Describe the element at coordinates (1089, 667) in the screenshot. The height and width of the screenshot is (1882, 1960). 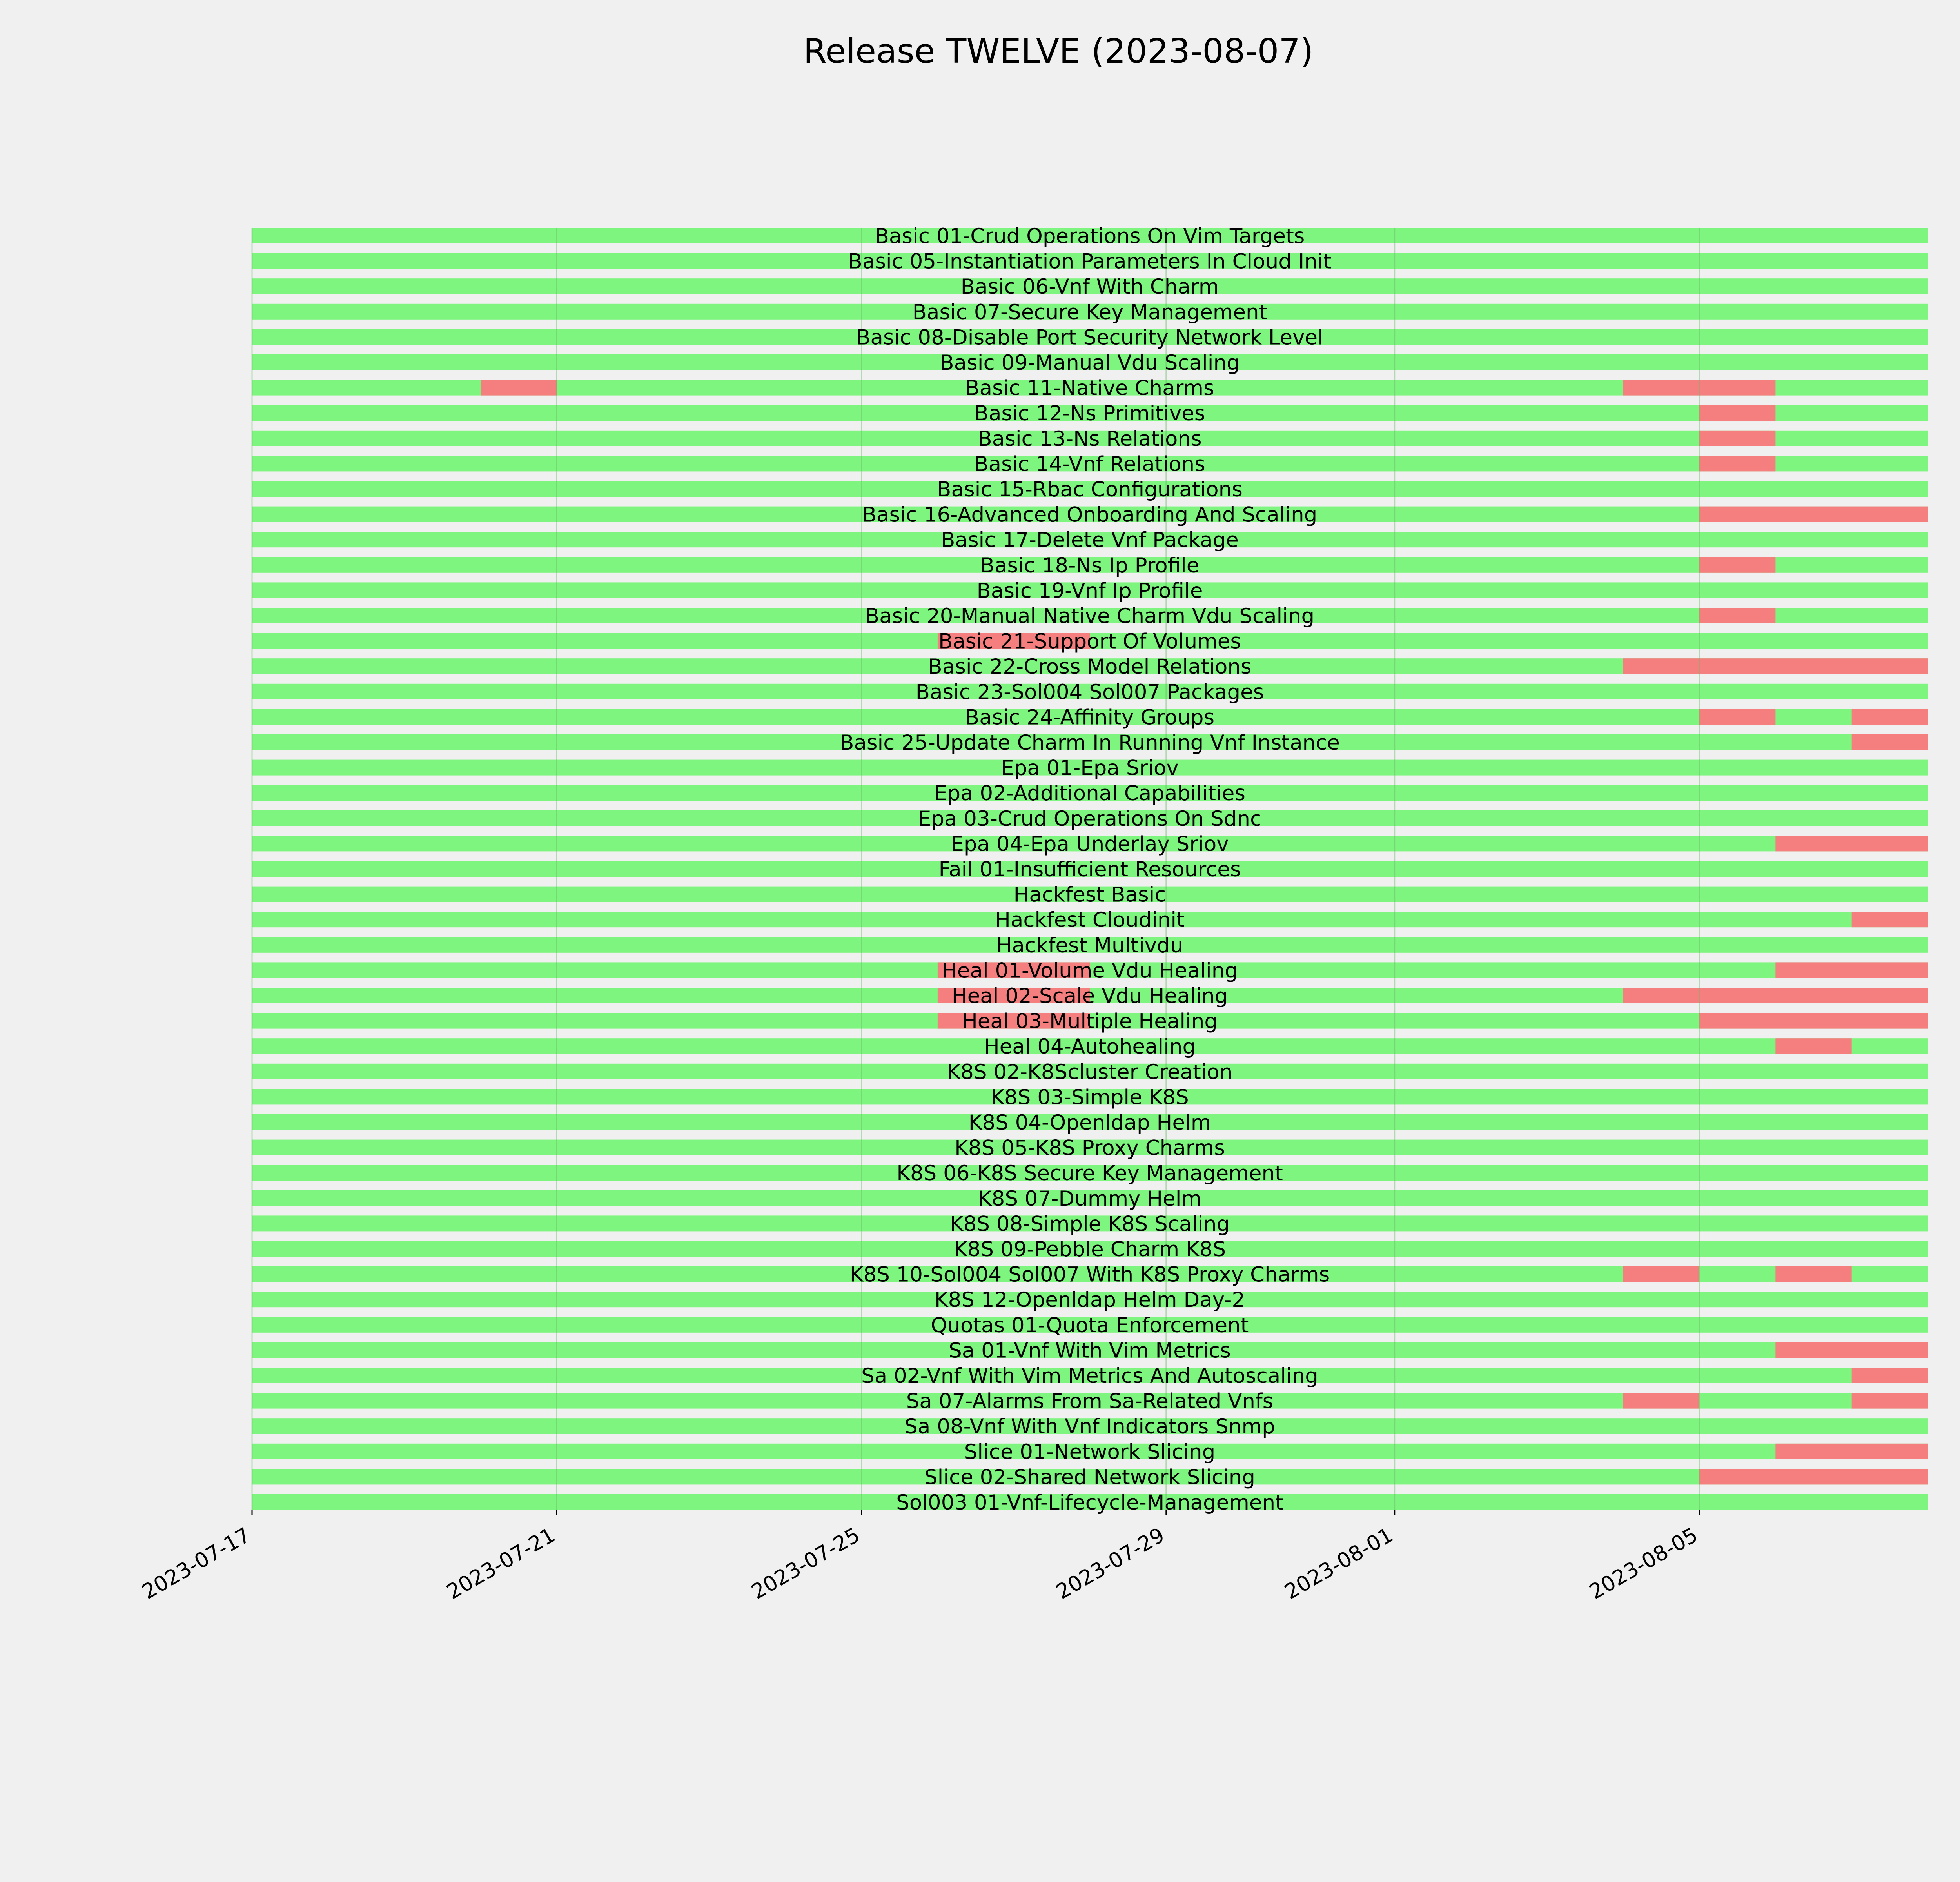
I see `row-label: Basic 22-Cross Model Relations` at that location.